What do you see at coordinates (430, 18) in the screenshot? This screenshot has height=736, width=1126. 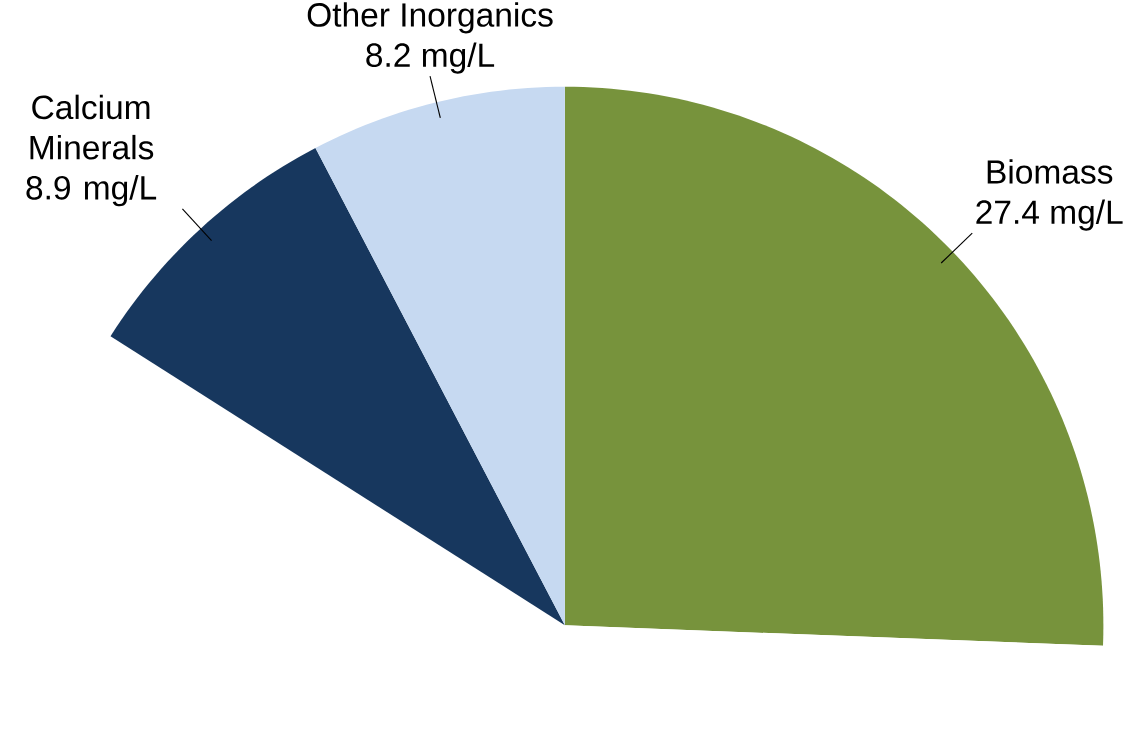 I see `slice-label: Other Inorganics` at bounding box center [430, 18].